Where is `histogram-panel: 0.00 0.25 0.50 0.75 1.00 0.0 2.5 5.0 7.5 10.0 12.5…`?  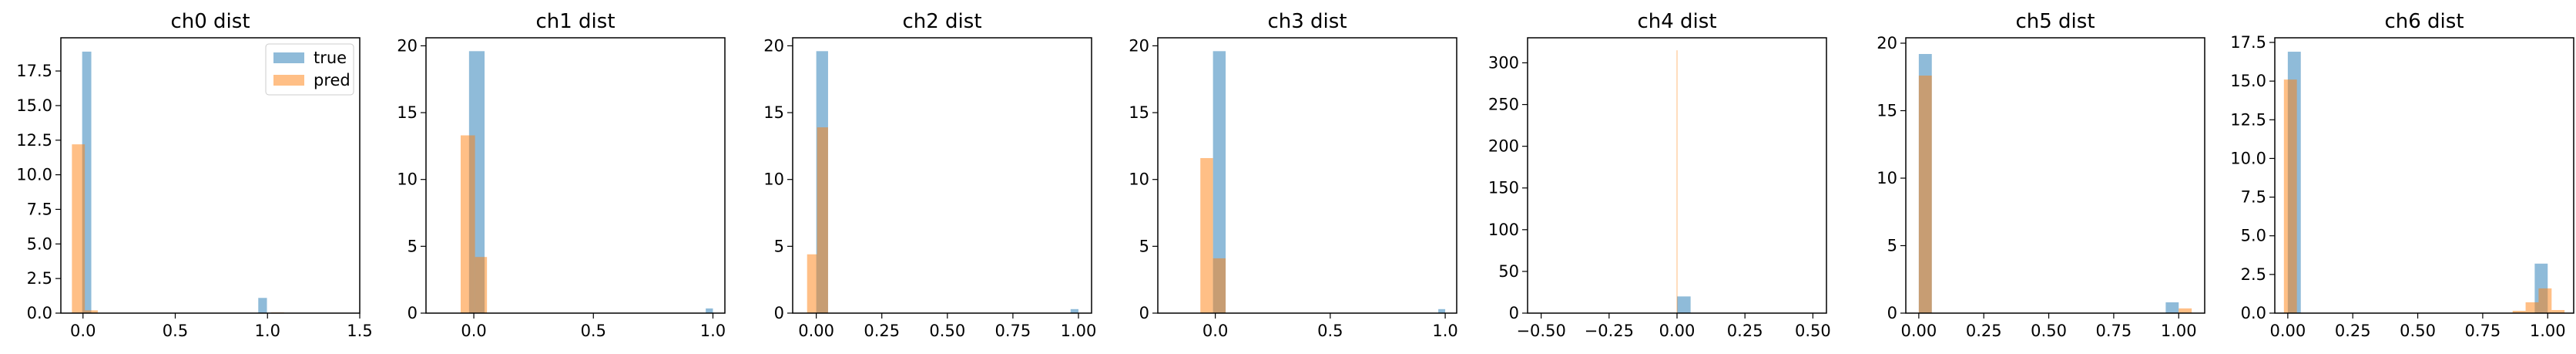 histogram-panel: 0.00 0.25 0.50 0.75 1.00 0.0 2.5 5.0 7.5 10.0 12.5… is located at coordinates (2402, 175).